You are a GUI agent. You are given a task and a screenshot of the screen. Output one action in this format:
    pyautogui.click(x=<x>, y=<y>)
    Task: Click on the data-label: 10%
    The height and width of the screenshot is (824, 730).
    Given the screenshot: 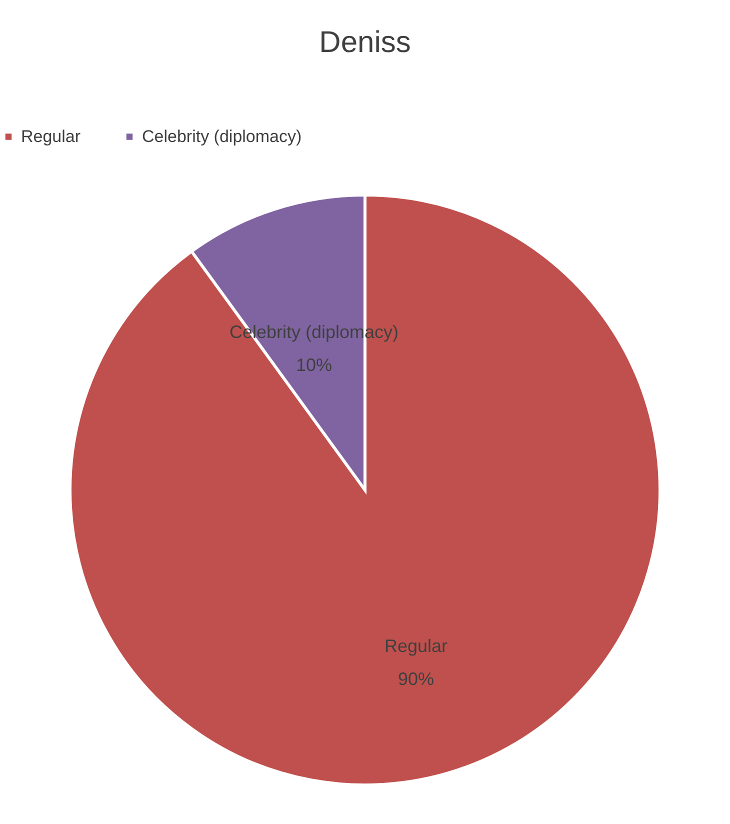 What is the action you would take?
    pyautogui.click(x=314, y=365)
    